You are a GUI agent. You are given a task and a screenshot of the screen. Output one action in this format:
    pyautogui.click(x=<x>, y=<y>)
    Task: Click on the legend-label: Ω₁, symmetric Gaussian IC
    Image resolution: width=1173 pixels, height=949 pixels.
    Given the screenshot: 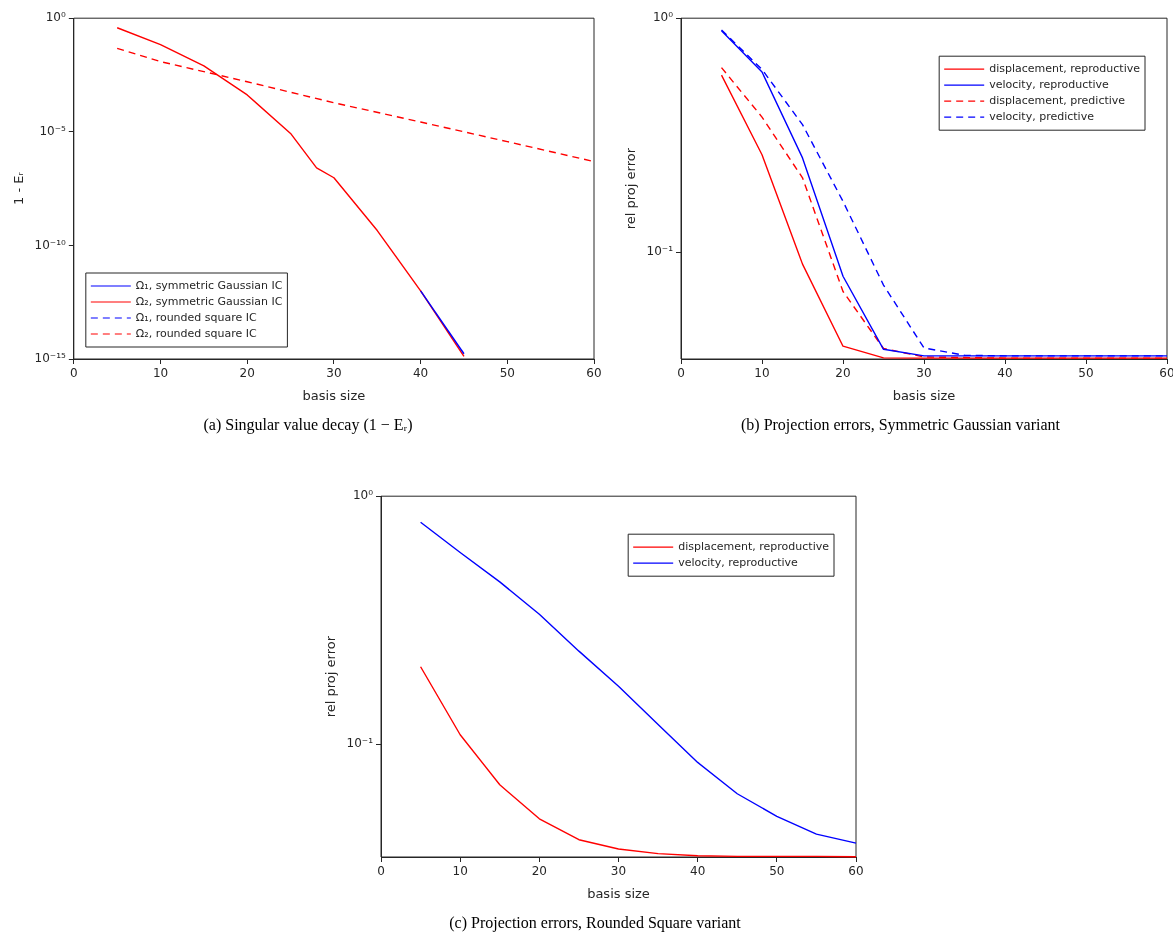 What is the action you would take?
    pyautogui.click(x=209, y=285)
    